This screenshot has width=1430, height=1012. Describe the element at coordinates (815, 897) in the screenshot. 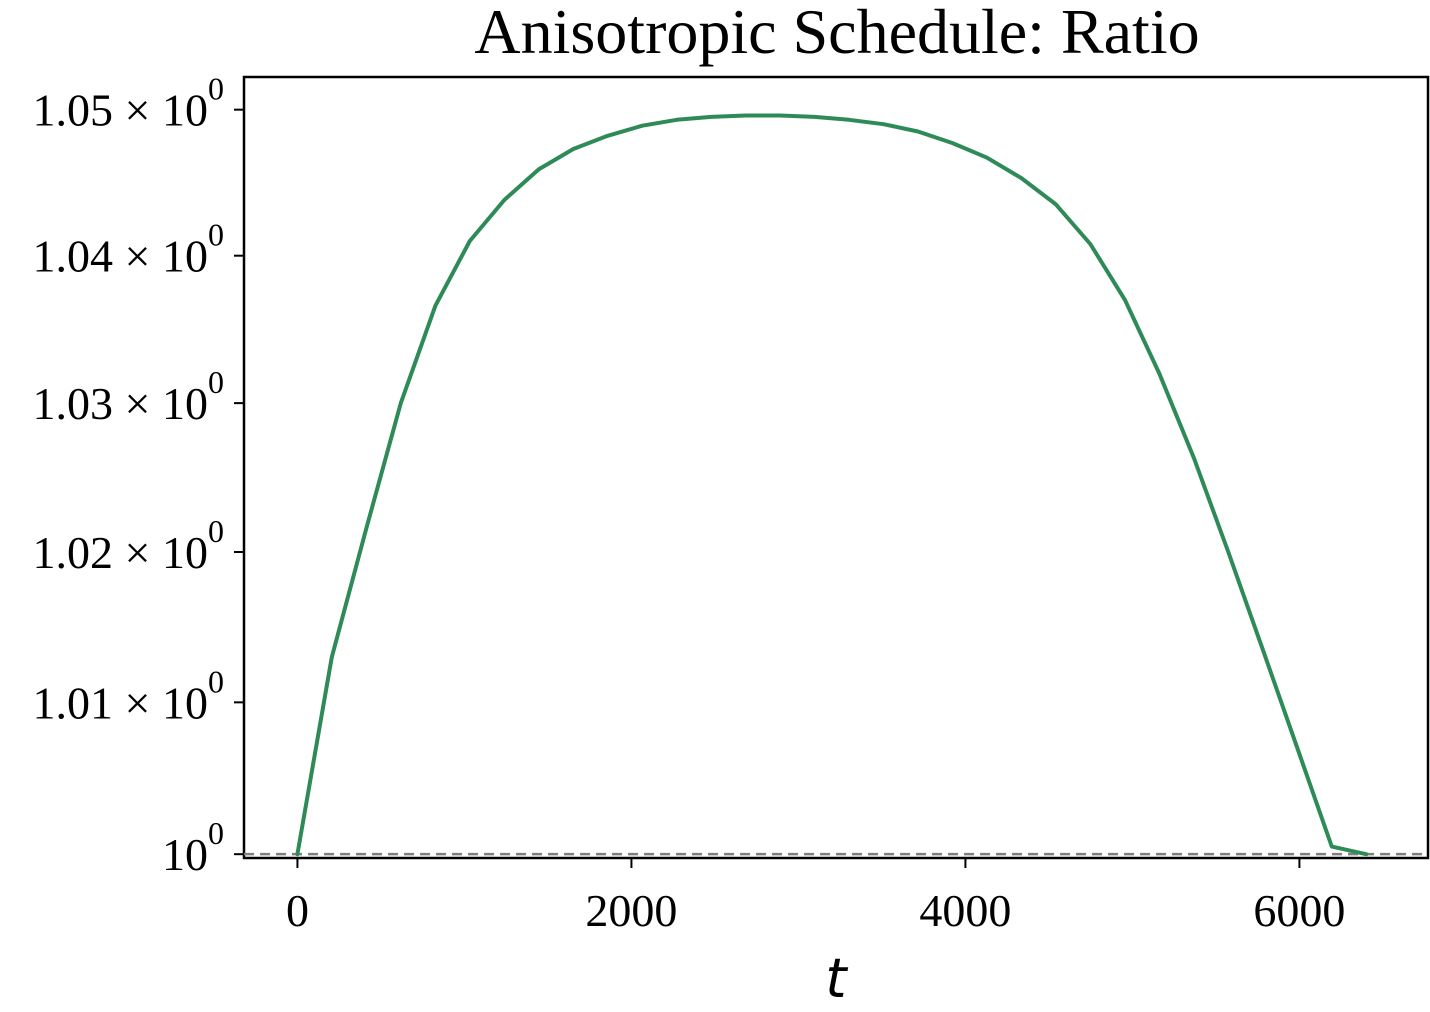

I see `x-axis: 0 2000 4000 6000` at that location.